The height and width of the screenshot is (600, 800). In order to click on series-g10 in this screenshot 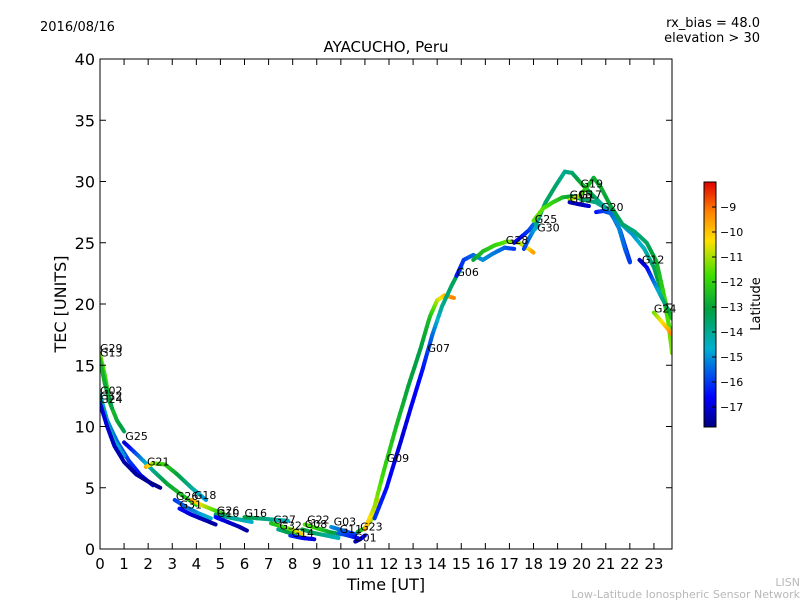, I will do `click(231, 524)`.